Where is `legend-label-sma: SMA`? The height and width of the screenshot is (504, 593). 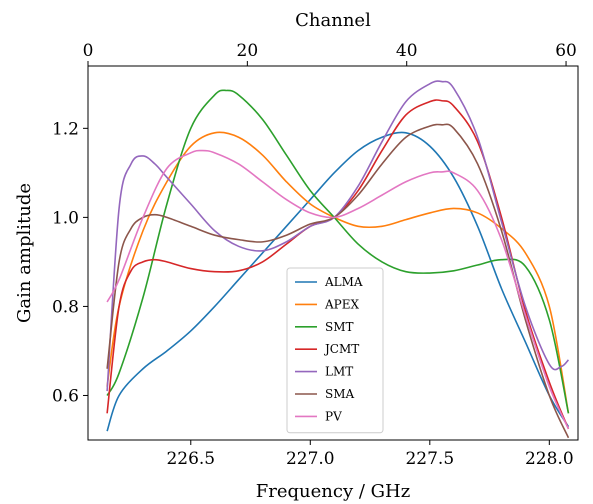 legend-label-sma: SMA is located at coordinates (340, 394).